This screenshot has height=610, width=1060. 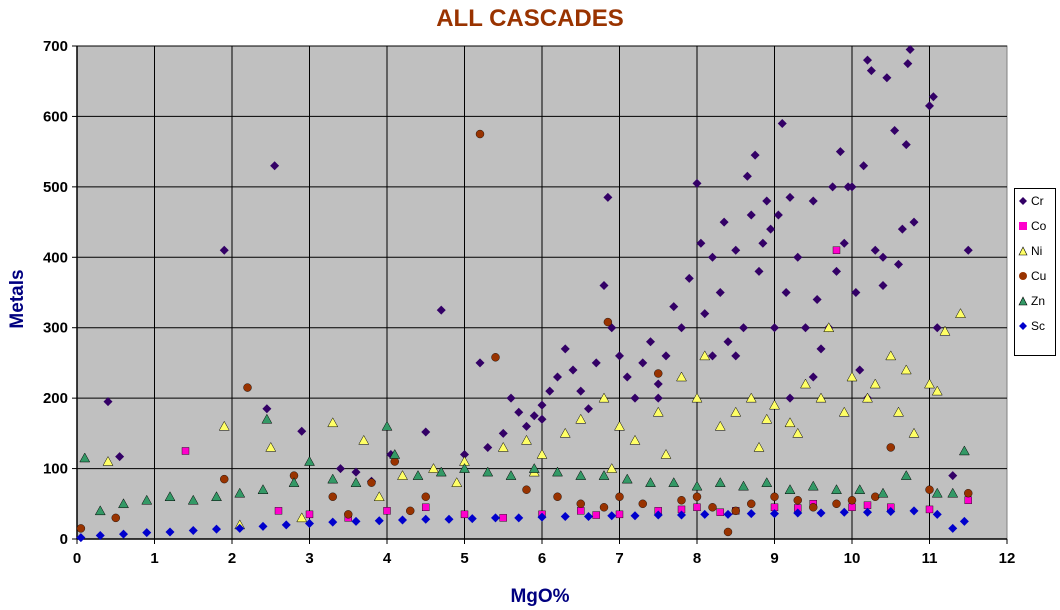 What do you see at coordinates (309, 558) in the screenshot?
I see `x-tick-label: 3` at bounding box center [309, 558].